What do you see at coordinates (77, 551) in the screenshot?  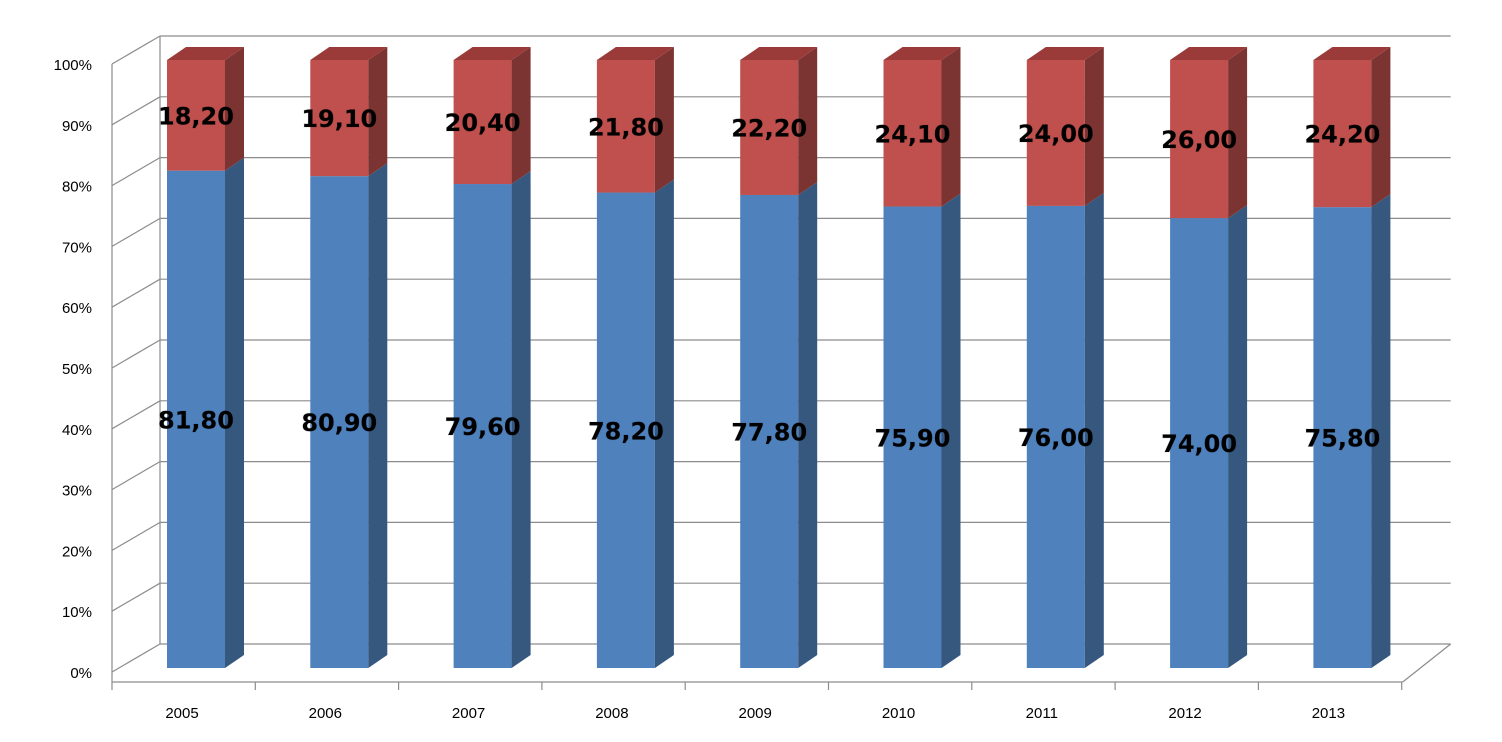 I see `y-tick-label: 20%` at bounding box center [77, 551].